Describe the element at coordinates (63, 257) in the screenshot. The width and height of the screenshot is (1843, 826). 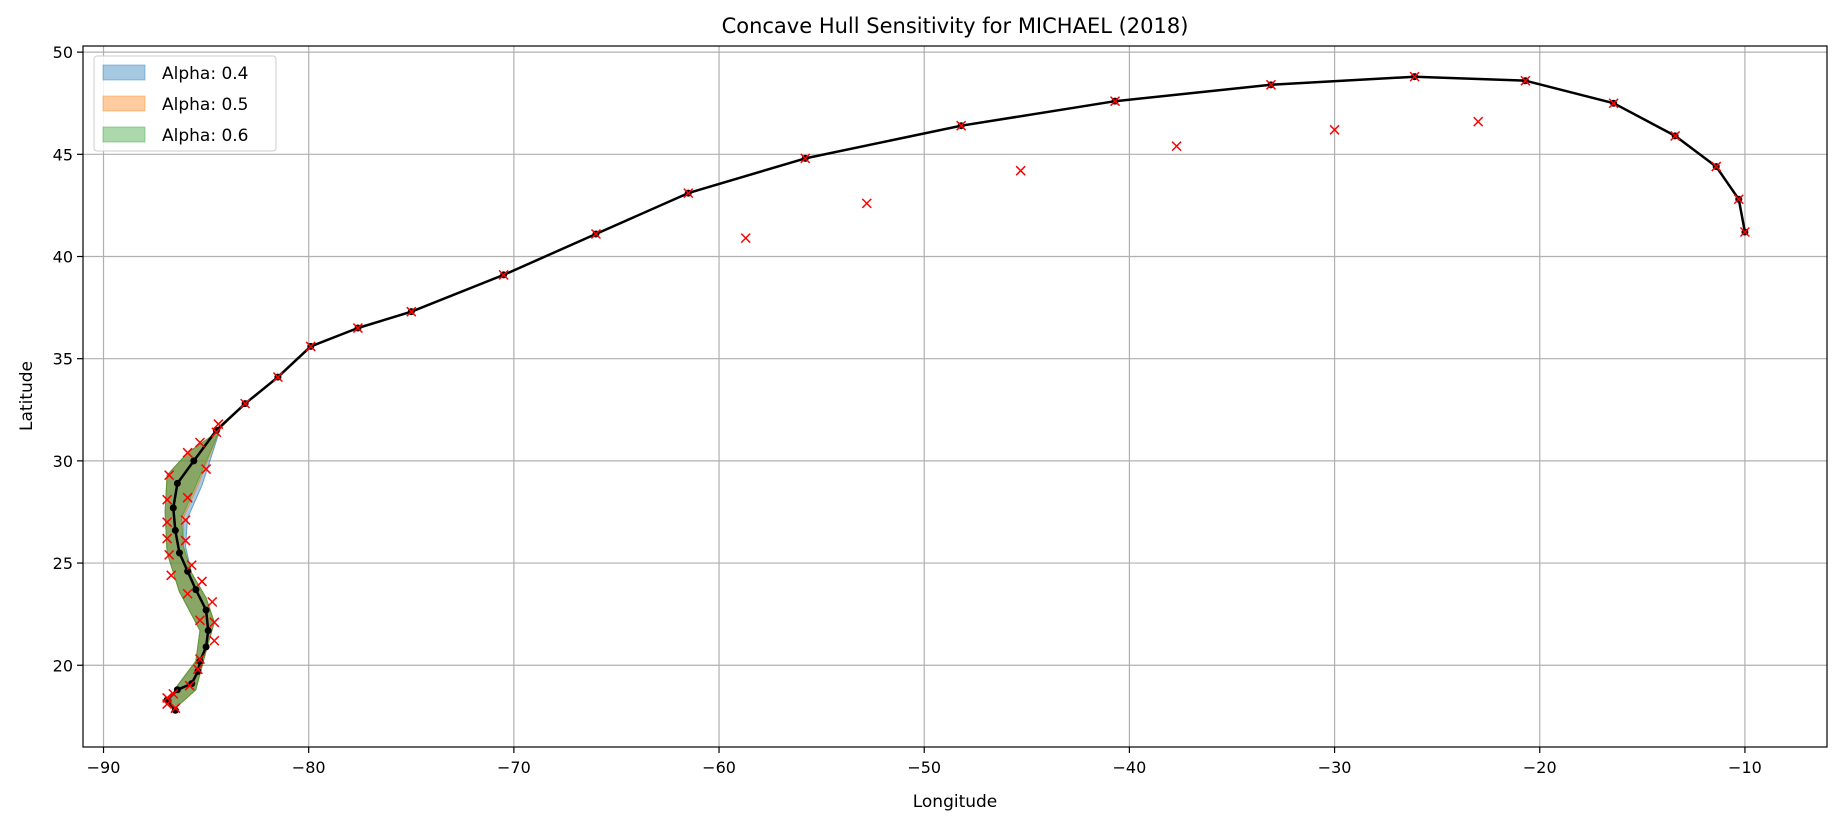
I see `y-tick-label: 40` at that location.